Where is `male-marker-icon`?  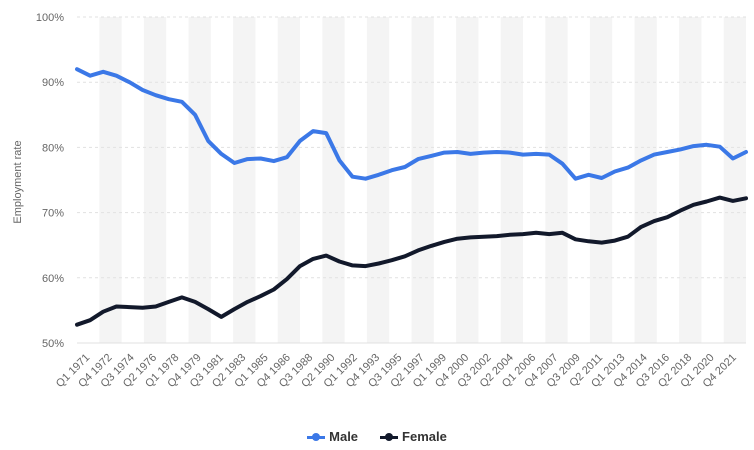 male-marker-icon is located at coordinates (316, 437).